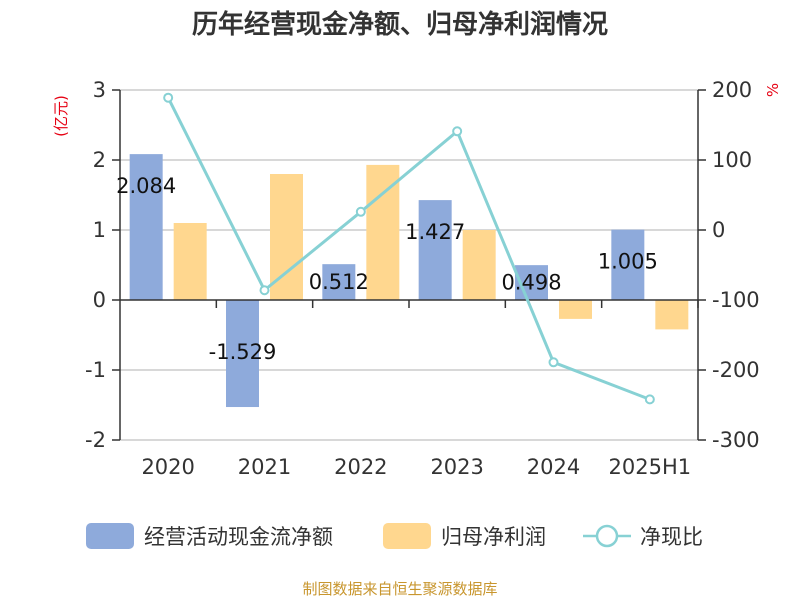  I want to click on x-tick-label: 2020, so click(167, 467).